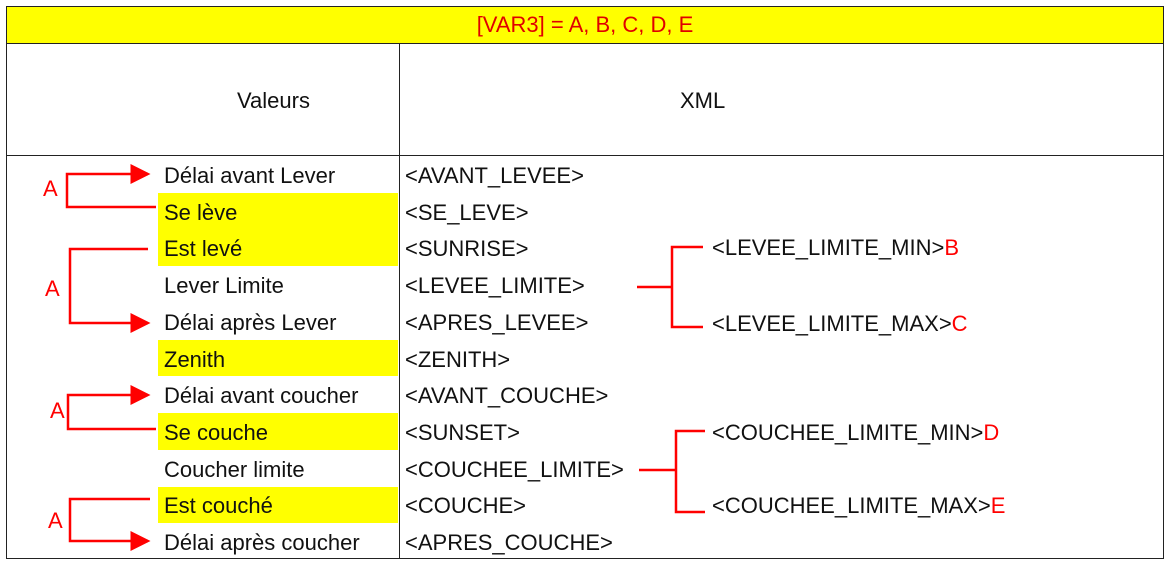  What do you see at coordinates (509, 542) in the screenshot?
I see `row-xml: <APRES_COUCHE>` at bounding box center [509, 542].